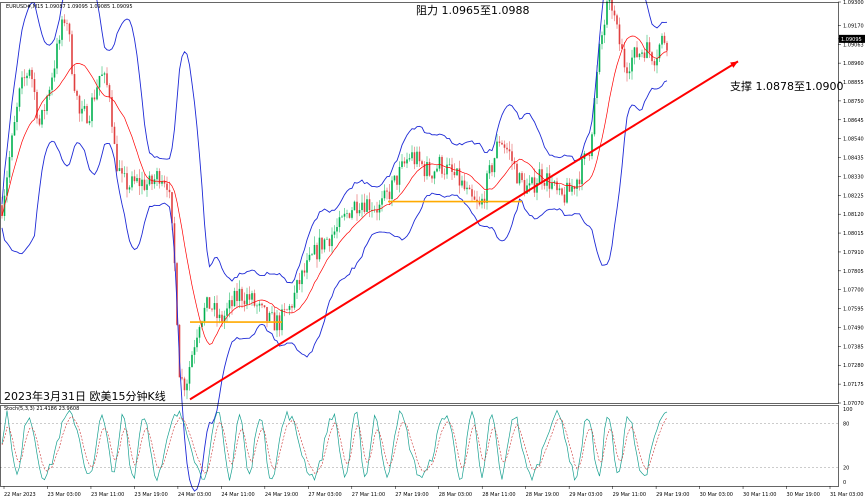  Describe the element at coordinates (853, 196) in the screenshot. I see `price-tick-label: 1.08225` at that location.